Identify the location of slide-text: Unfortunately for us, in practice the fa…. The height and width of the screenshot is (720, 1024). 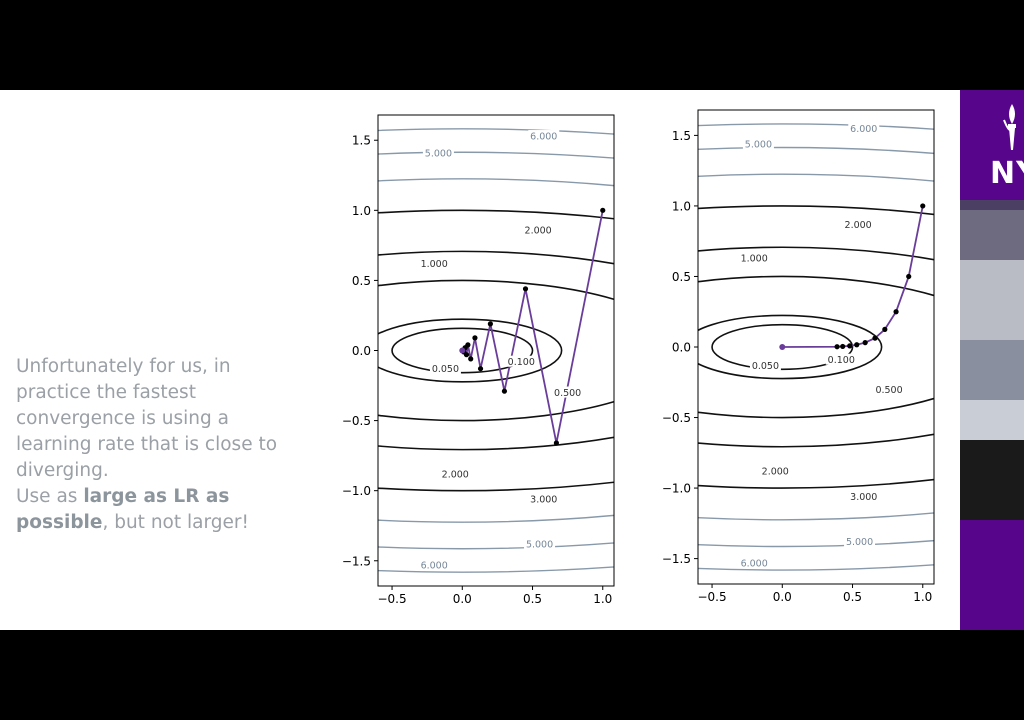
(161, 445).